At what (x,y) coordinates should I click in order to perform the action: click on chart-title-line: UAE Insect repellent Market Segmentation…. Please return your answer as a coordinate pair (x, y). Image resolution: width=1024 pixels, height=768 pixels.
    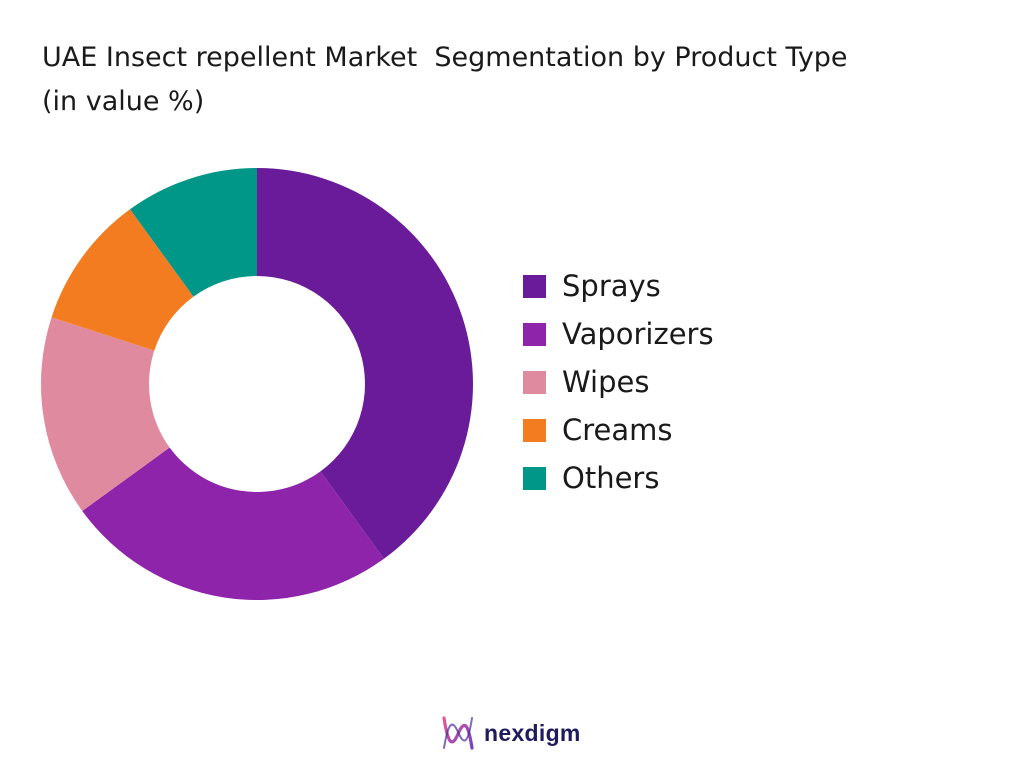
    Looking at the image, I should click on (445, 57).